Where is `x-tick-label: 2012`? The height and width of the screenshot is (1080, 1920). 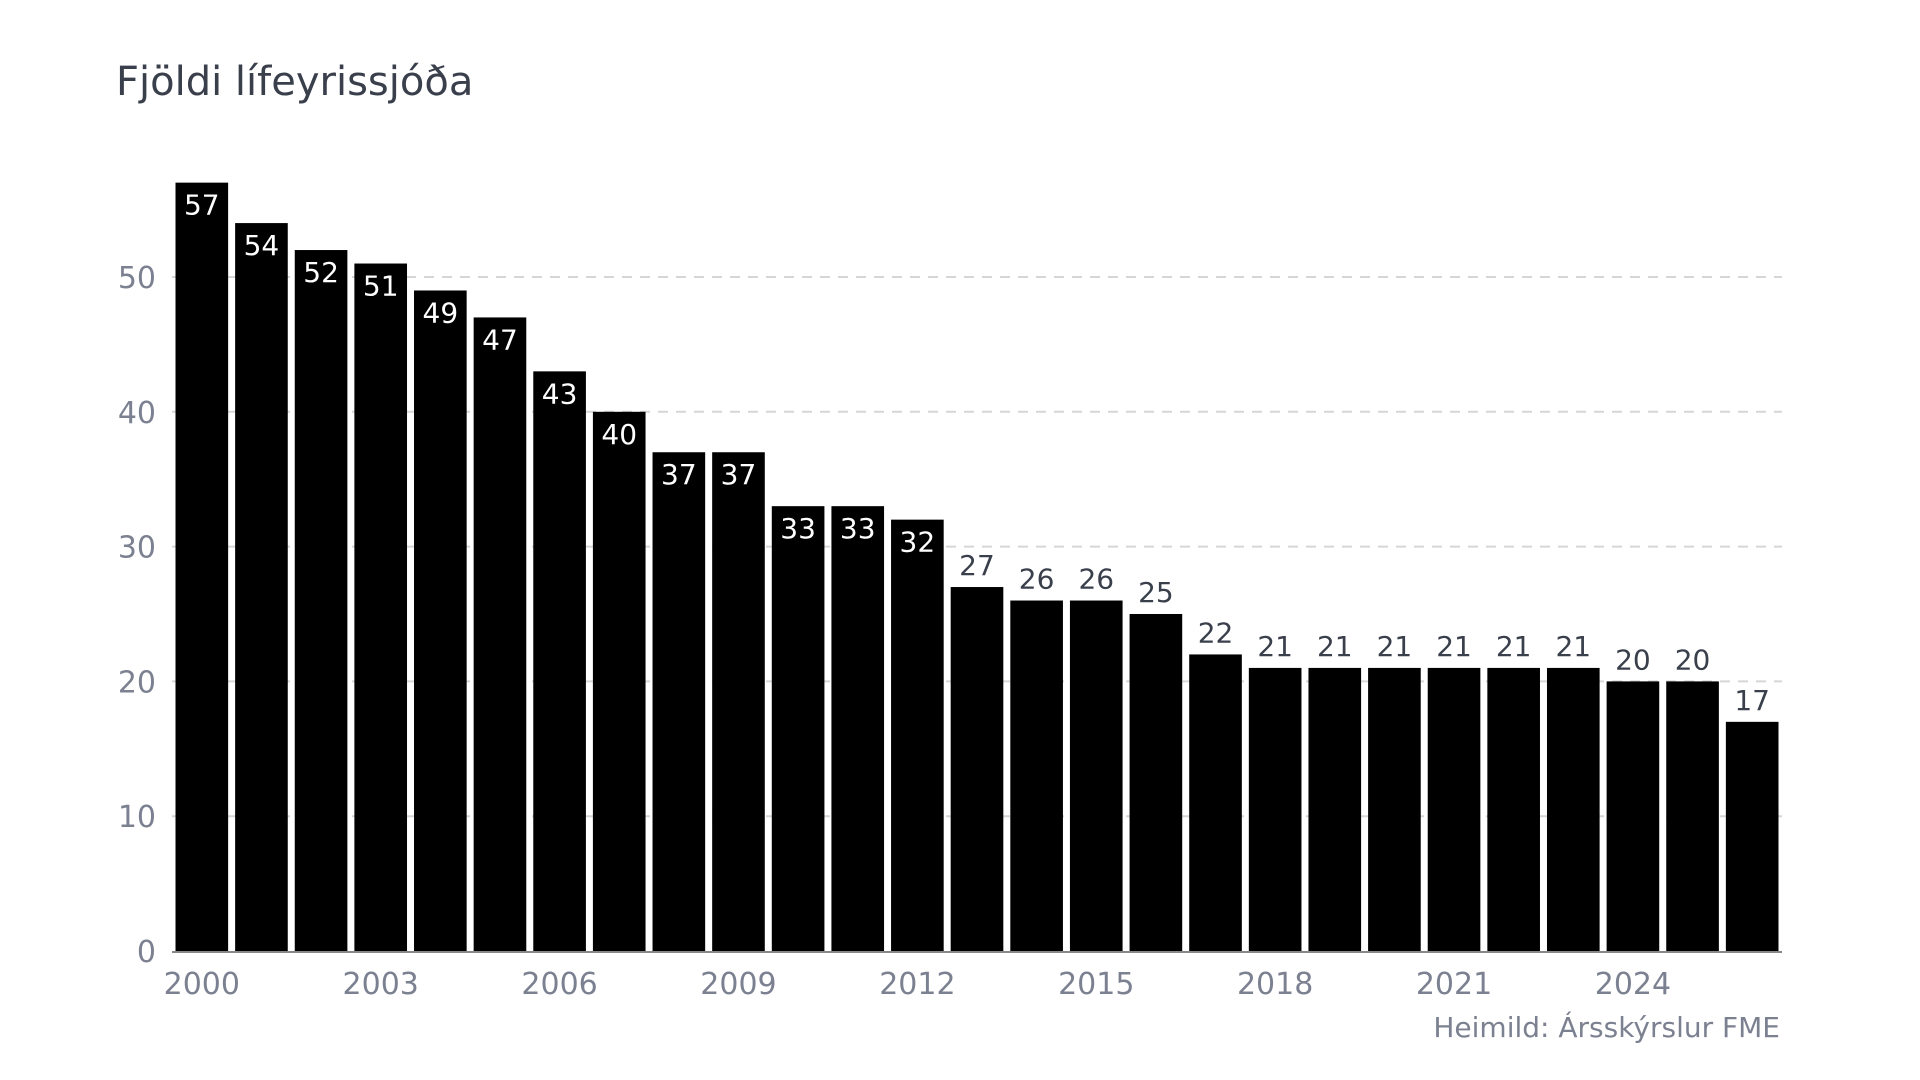 x-tick-label: 2012 is located at coordinates (917, 984).